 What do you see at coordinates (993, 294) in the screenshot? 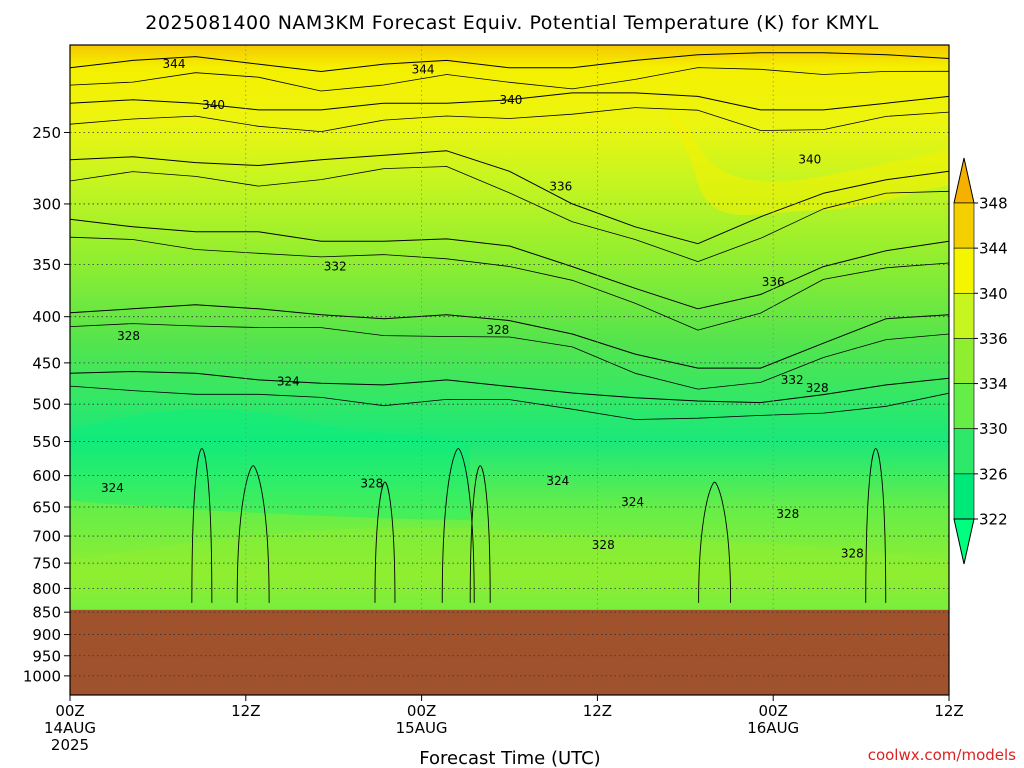
I see `colorbar-label: 340` at bounding box center [993, 294].